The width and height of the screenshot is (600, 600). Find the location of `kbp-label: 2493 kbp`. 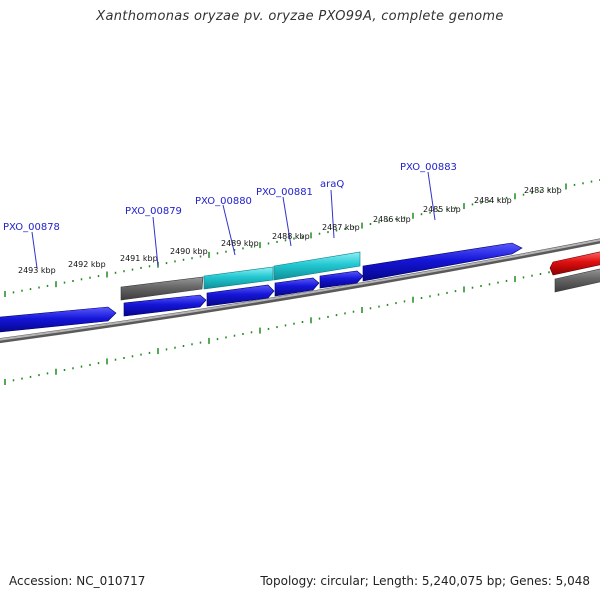

kbp-label: 2493 kbp is located at coordinates (37, 270).